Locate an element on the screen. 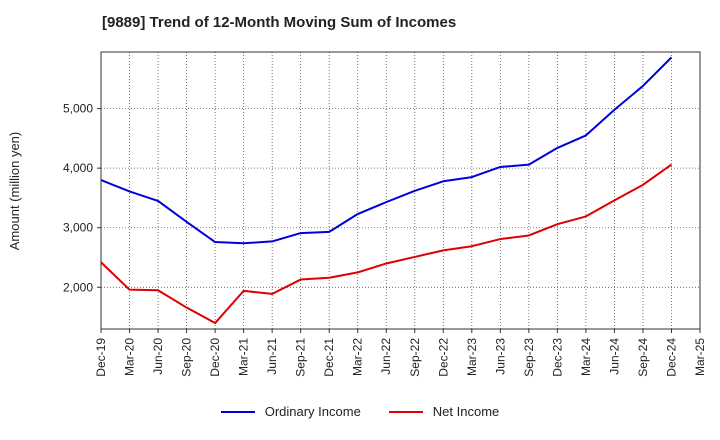  y-axis-label: Amount (million yen) is located at coordinates (14, 191).